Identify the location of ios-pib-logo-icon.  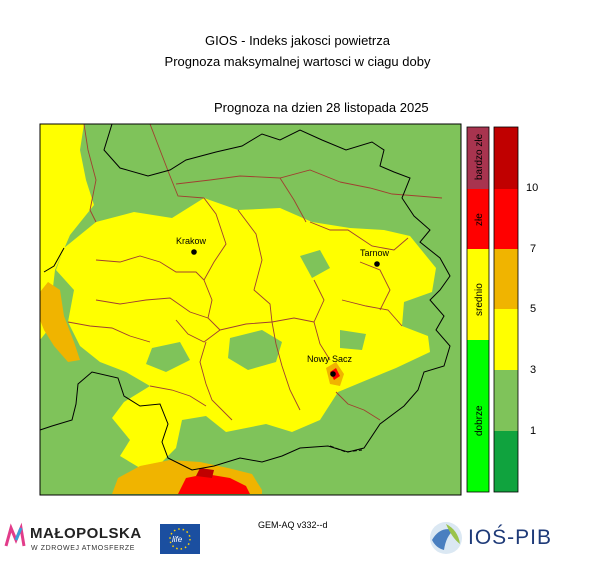
(446, 538).